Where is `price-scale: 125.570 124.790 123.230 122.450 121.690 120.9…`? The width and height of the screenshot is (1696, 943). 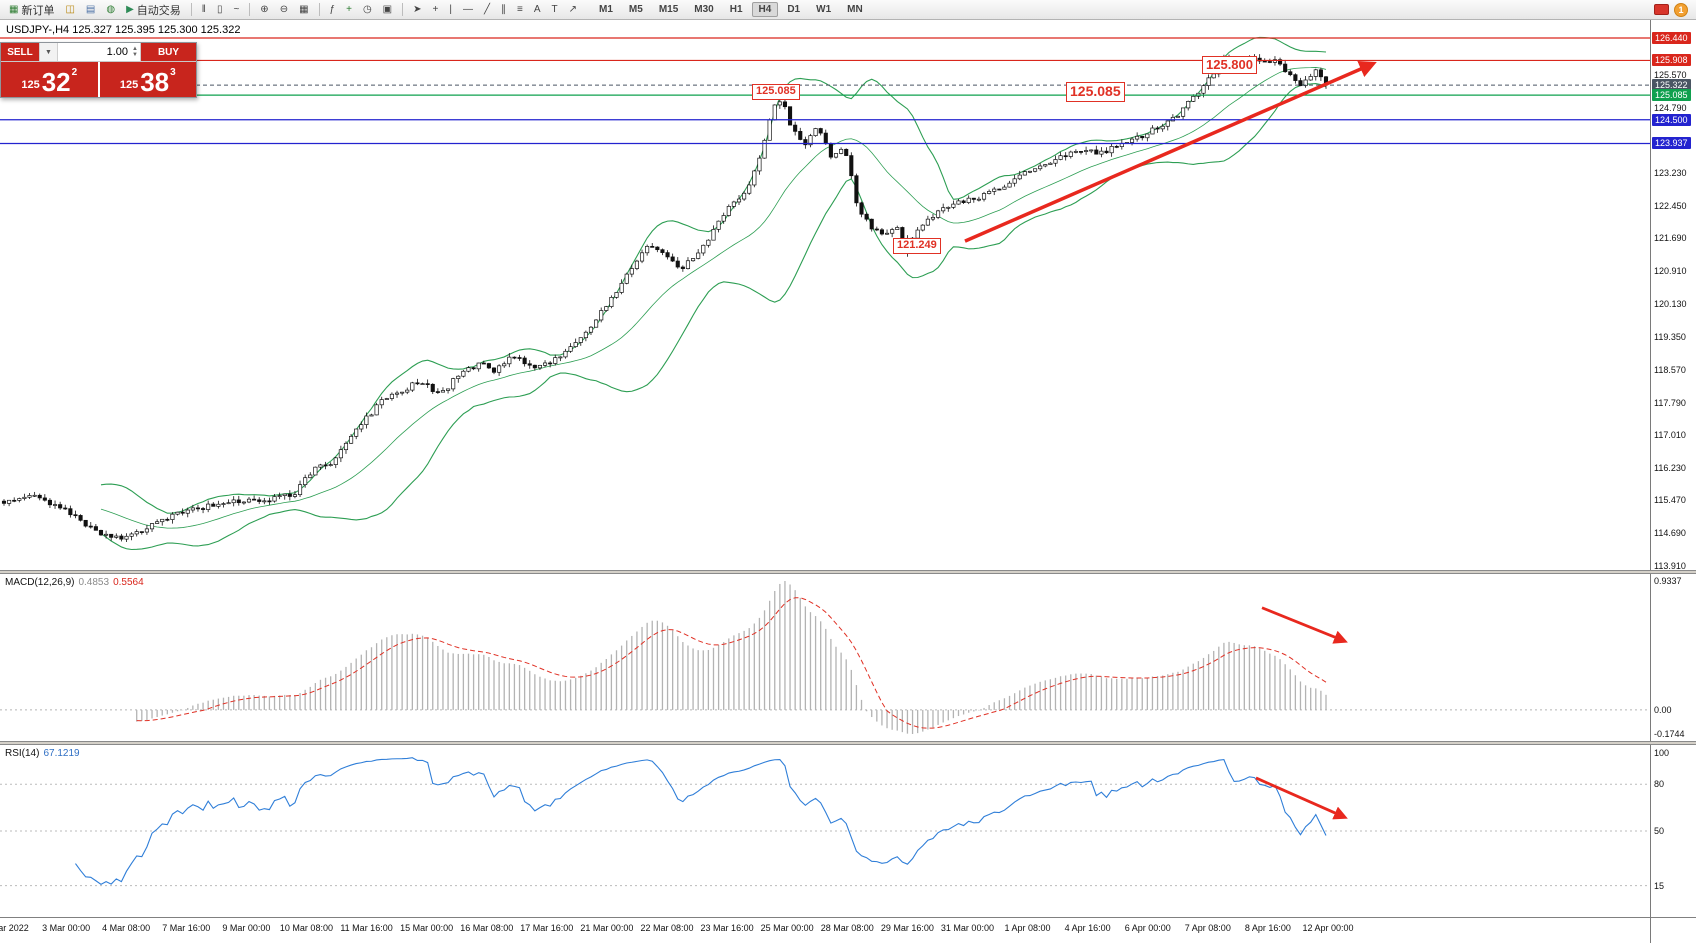 price-scale: 125.570 124.790 123.230 122.450 121.690 120.9… is located at coordinates (1673, 296).